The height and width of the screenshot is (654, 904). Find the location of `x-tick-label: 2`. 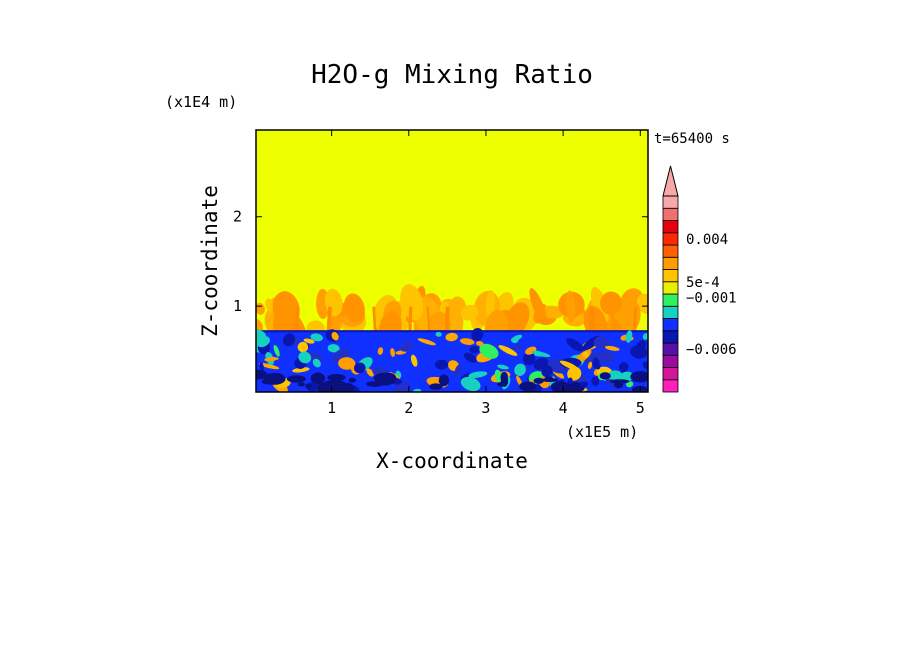

x-tick-label: 2 is located at coordinates (408, 408).